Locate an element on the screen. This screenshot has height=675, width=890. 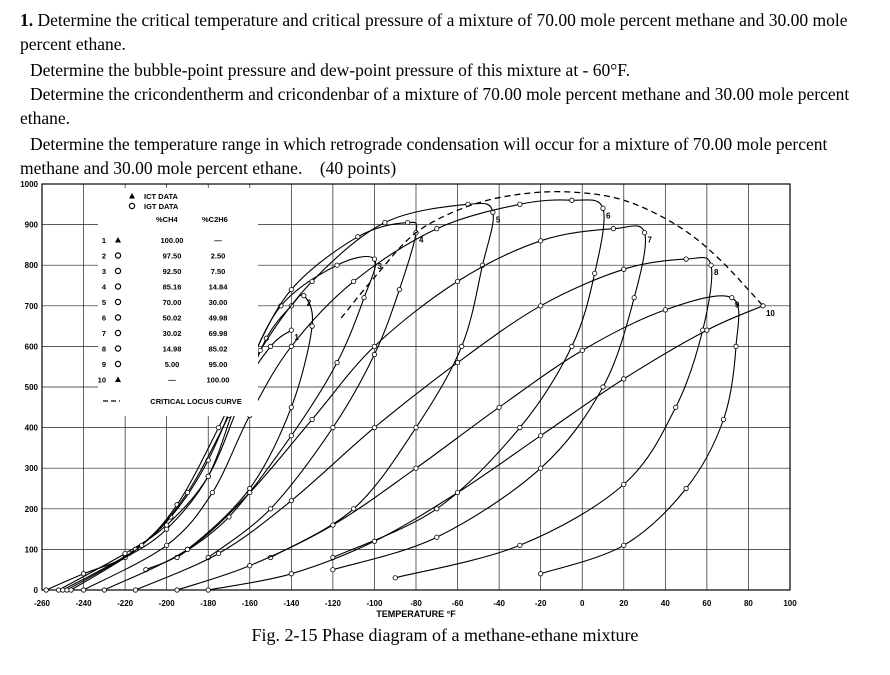
legend-row-c2h6: 7.50 is located at coordinates (218, 271).